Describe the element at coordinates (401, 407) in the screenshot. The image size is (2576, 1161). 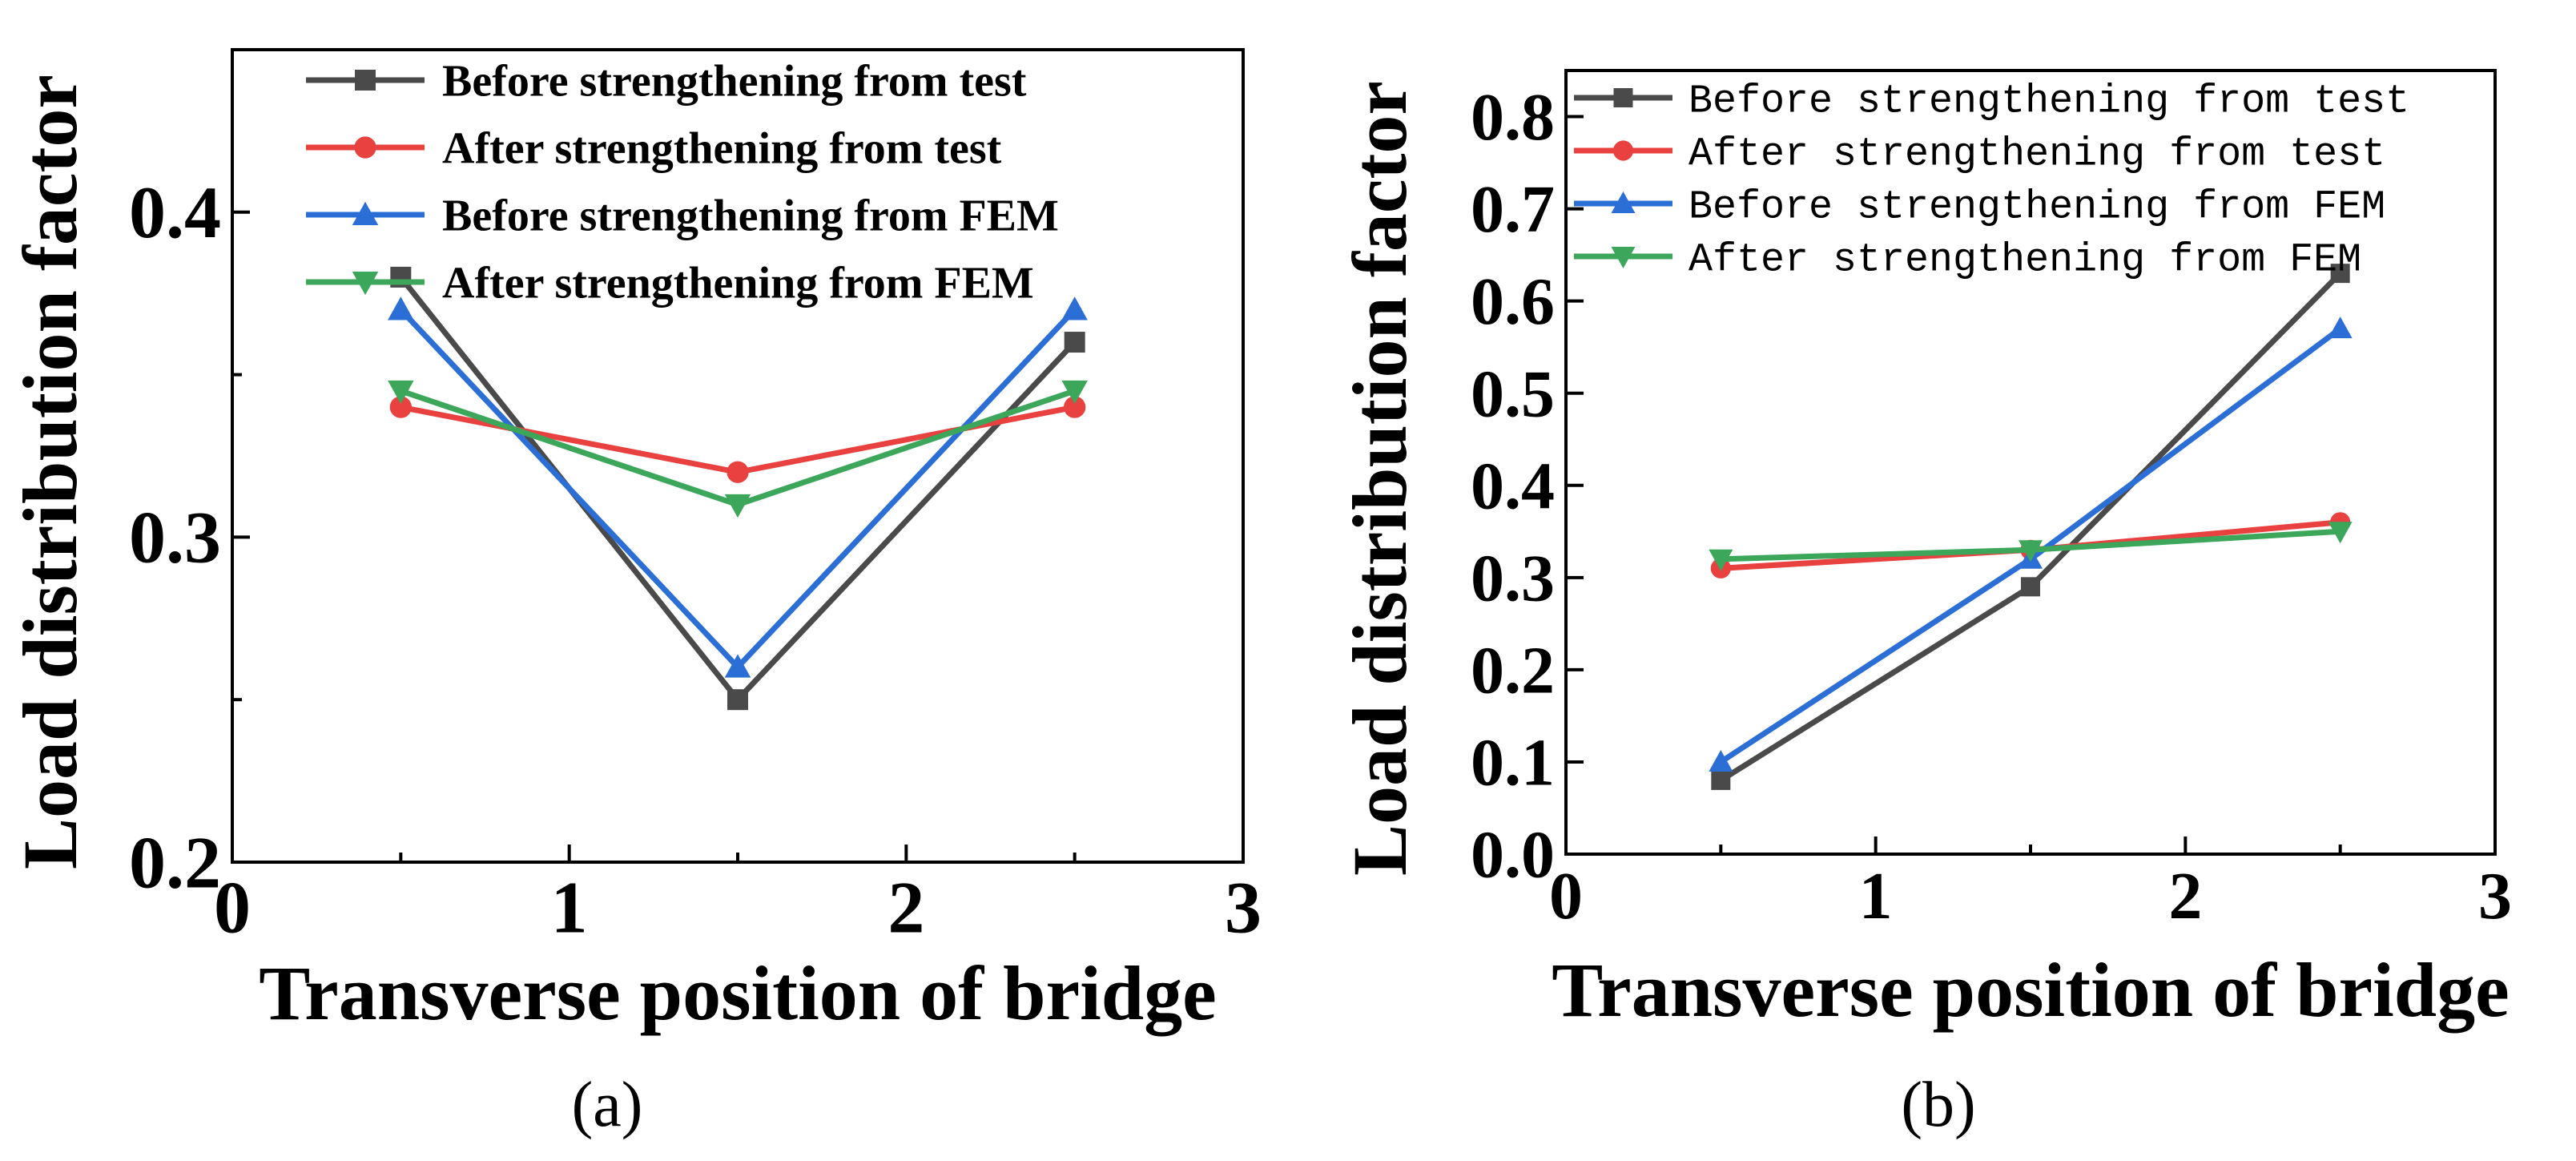
I see `data-point-s1-p0` at that location.